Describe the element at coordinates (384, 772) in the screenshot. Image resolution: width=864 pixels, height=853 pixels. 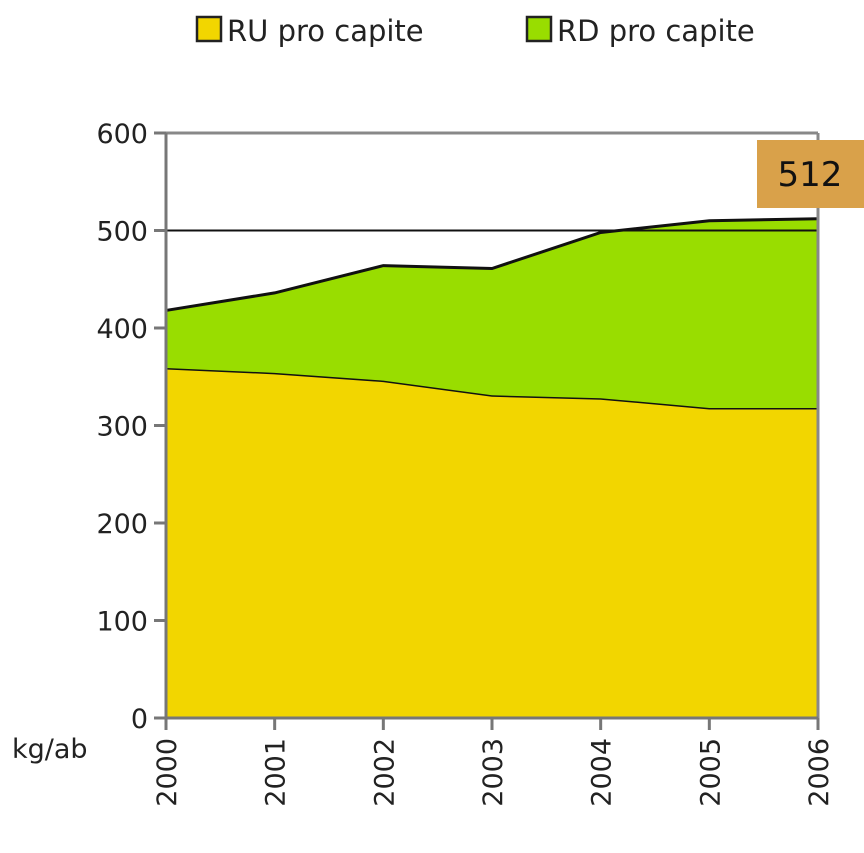
I see `x-tick-label: 2002` at that location.